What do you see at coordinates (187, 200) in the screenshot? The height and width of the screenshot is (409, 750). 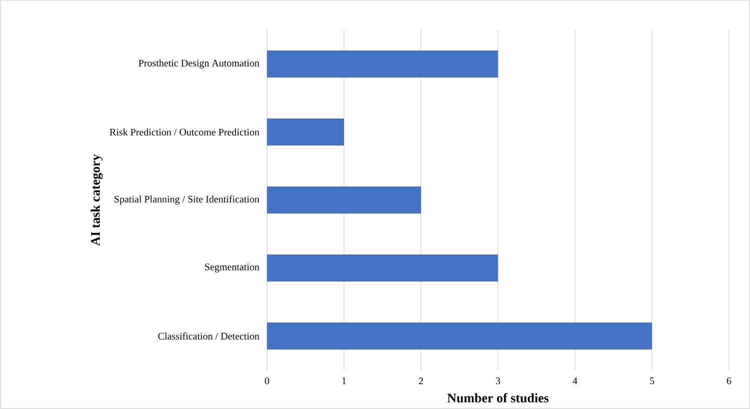 I see `y-tick-label: Spatial Planning / Site Identification` at bounding box center [187, 200].